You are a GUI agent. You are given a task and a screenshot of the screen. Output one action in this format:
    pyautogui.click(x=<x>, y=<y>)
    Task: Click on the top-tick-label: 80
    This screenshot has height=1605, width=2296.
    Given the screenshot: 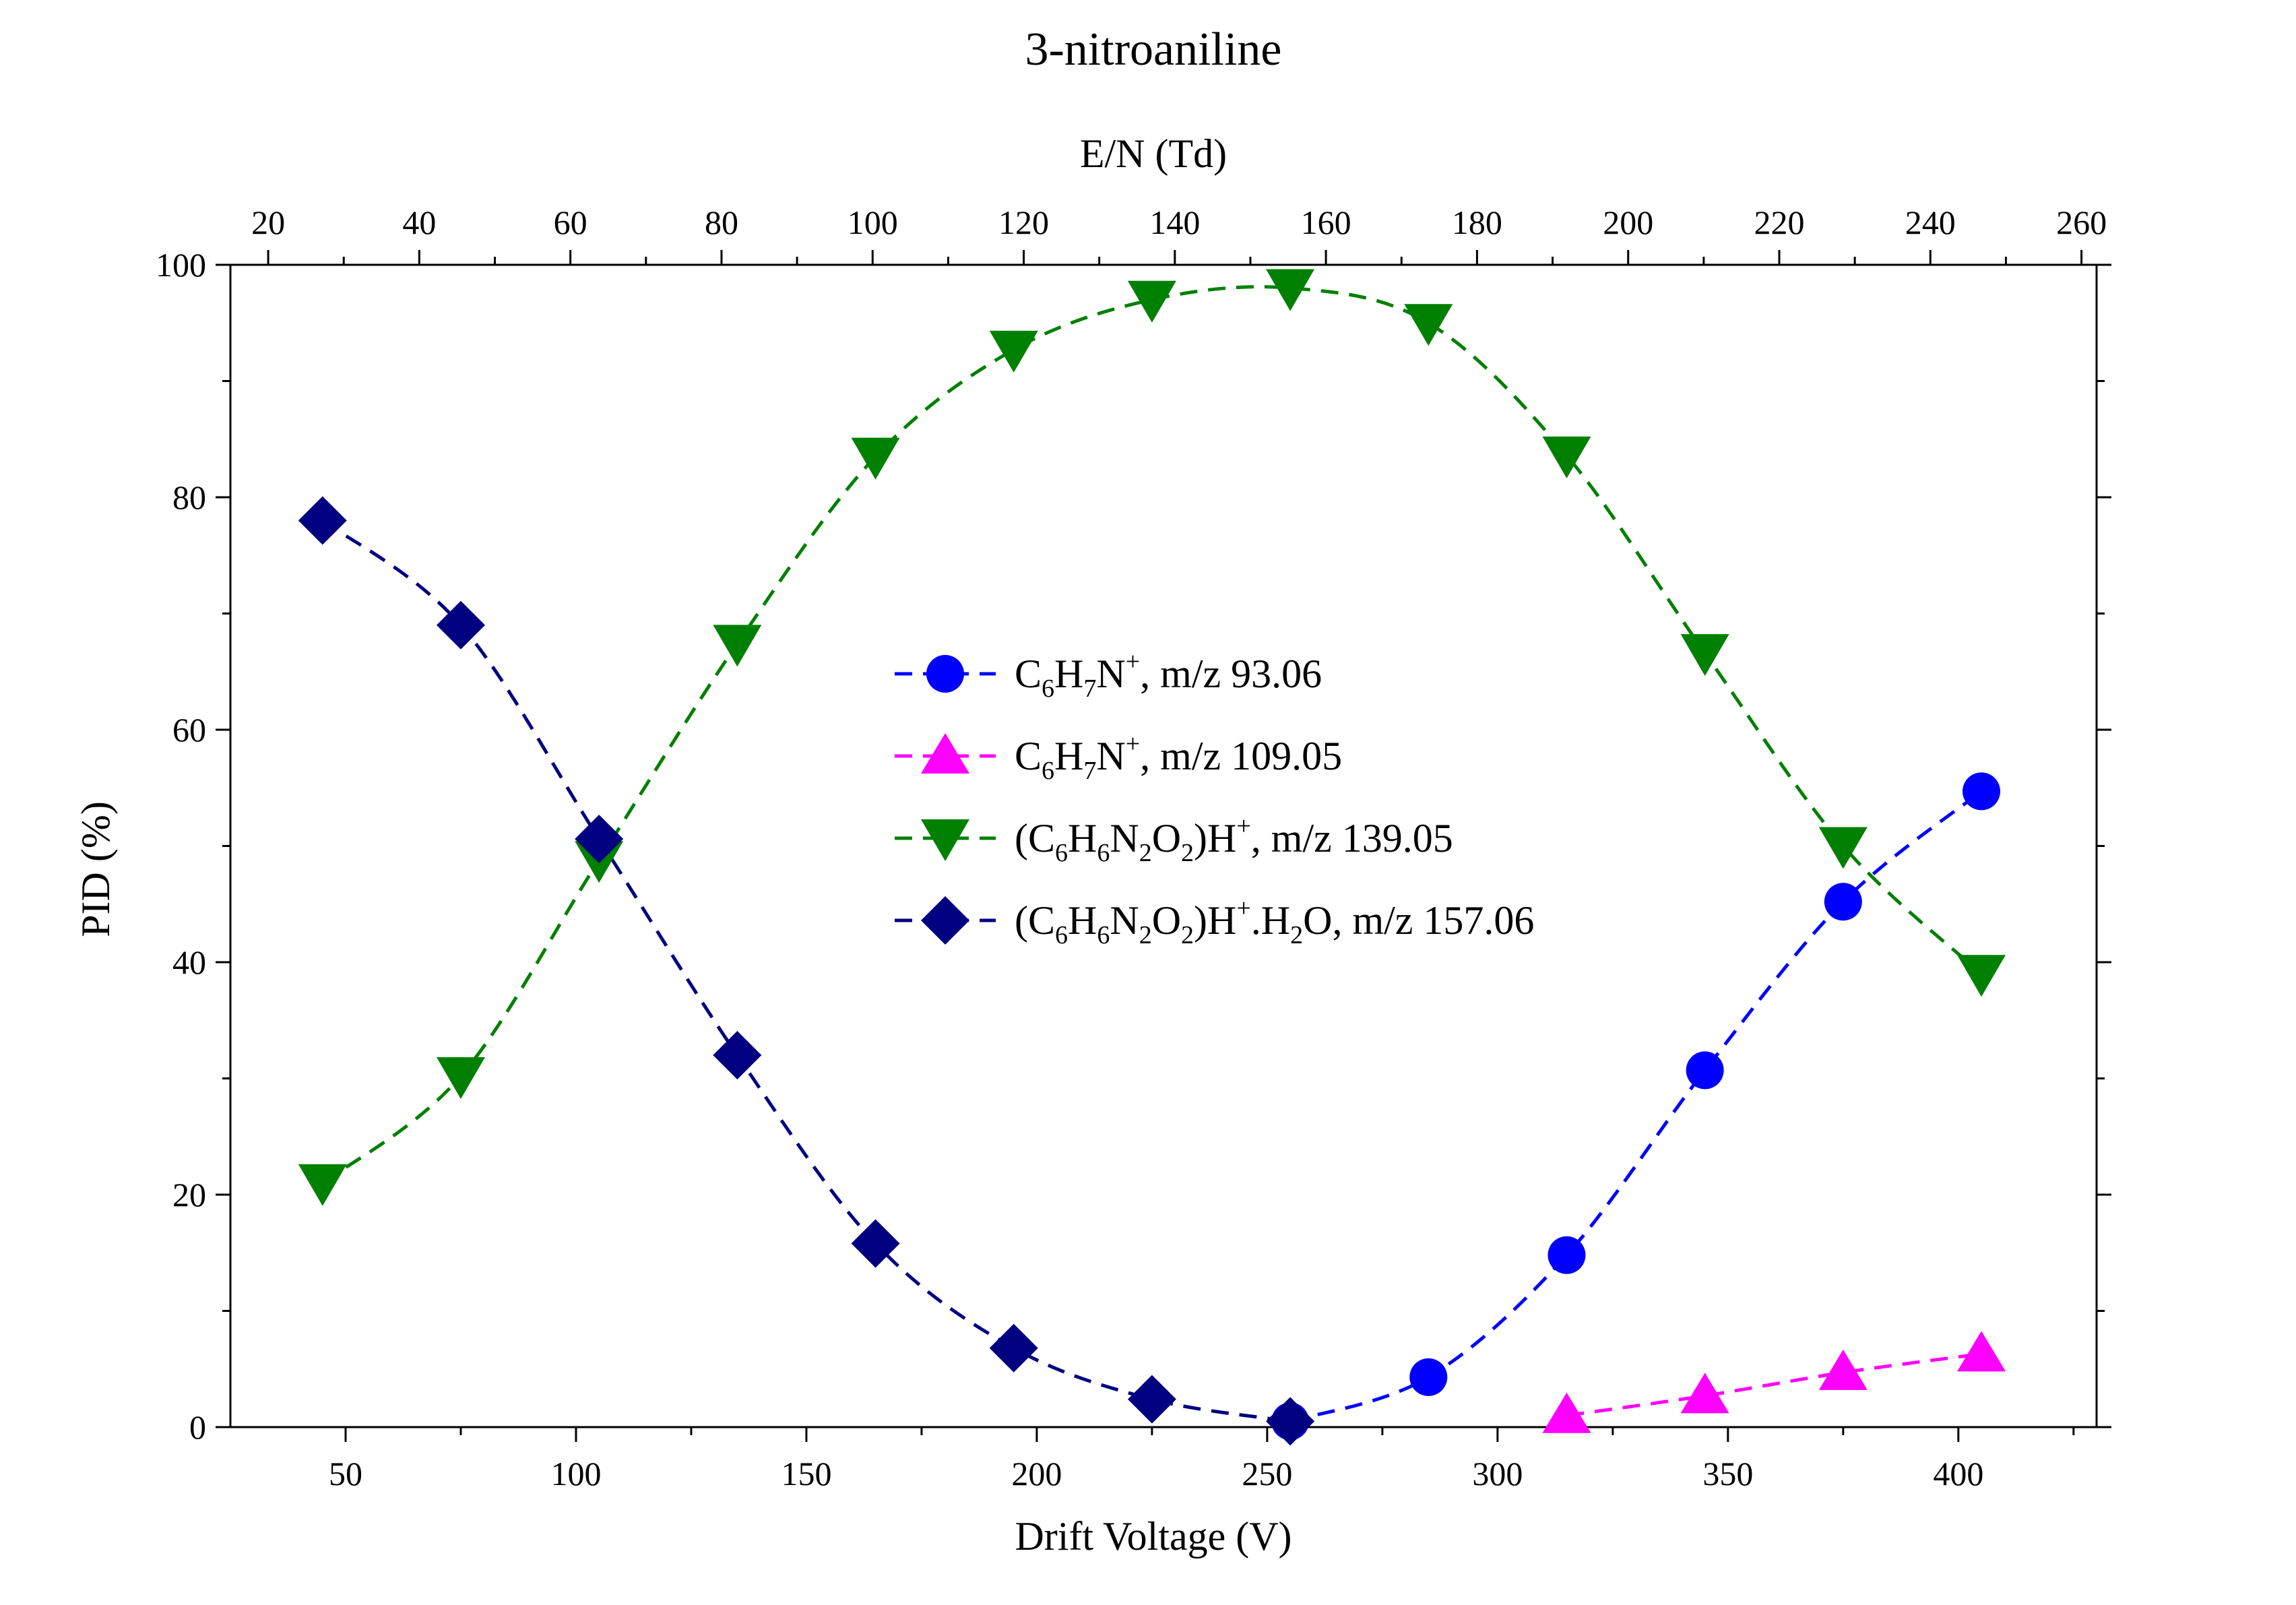 What is the action you would take?
    pyautogui.click(x=721, y=222)
    